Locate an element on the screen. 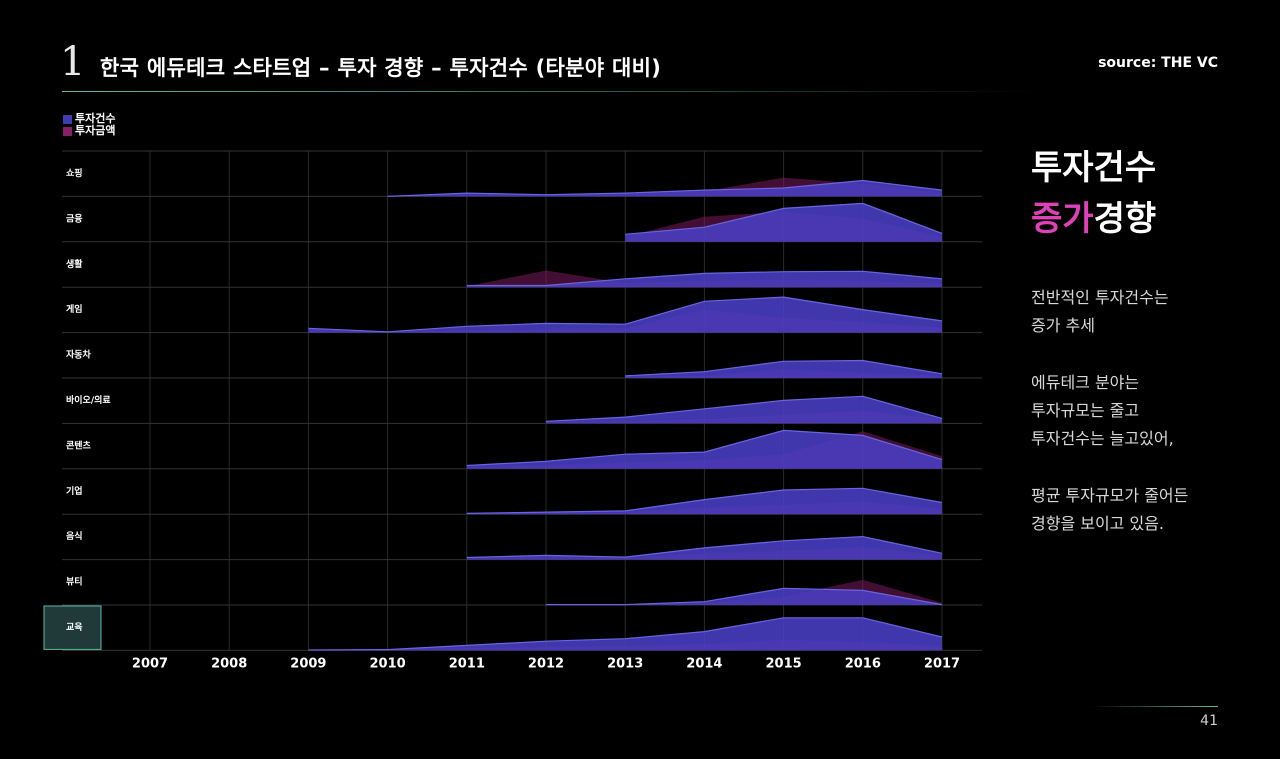  x-tick-label: 2007 is located at coordinates (150, 663).